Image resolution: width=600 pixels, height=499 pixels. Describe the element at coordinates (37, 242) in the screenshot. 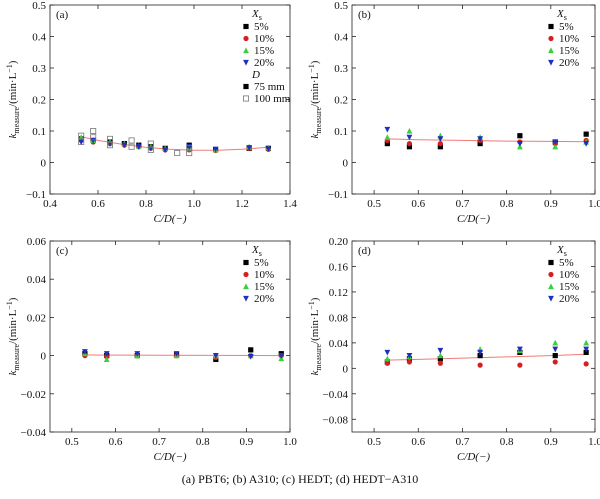

I see `y-tick-label: 0.06` at that location.